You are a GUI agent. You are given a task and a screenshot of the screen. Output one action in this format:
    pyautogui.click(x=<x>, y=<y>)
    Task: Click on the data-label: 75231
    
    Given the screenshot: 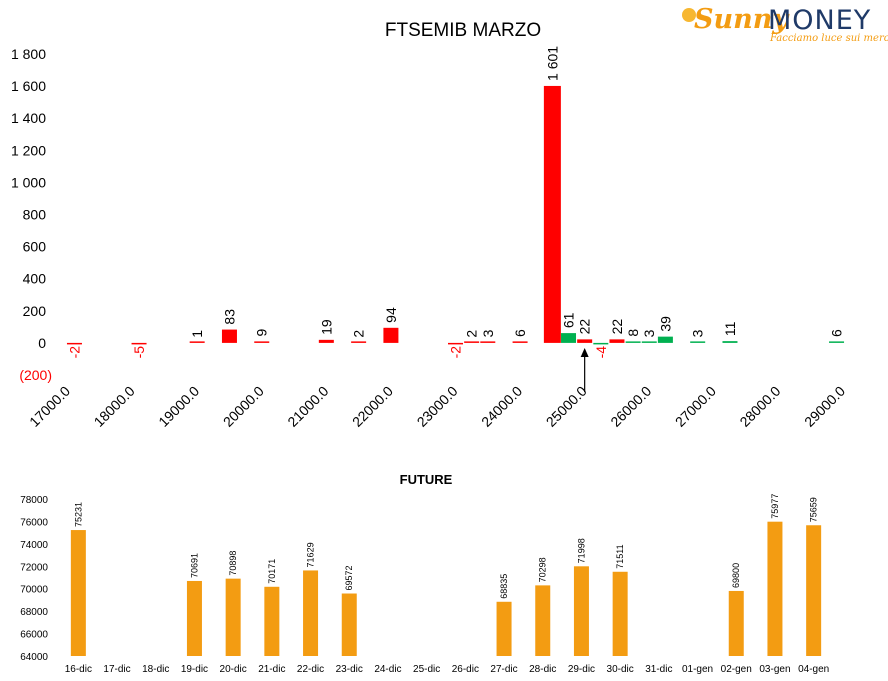 What is the action you would take?
    pyautogui.click(x=78, y=514)
    